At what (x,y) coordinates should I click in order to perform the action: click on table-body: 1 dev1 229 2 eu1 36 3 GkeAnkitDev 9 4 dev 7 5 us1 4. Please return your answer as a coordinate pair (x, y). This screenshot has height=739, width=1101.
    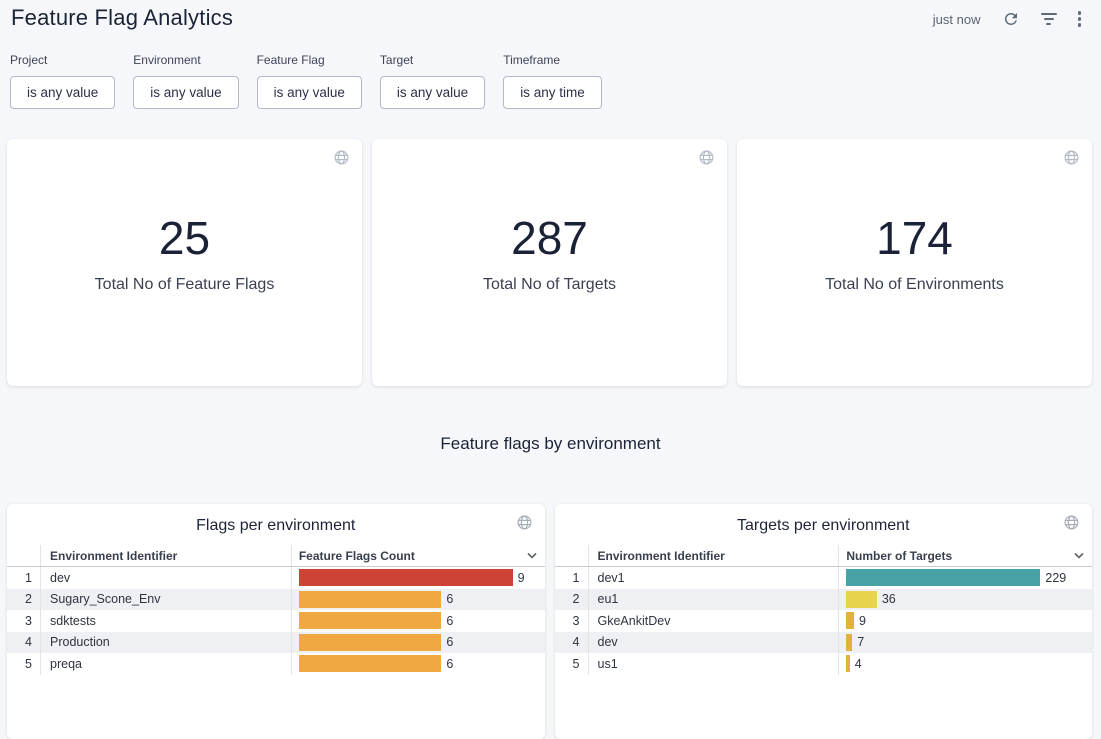
    Looking at the image, I should click on (823, 621).